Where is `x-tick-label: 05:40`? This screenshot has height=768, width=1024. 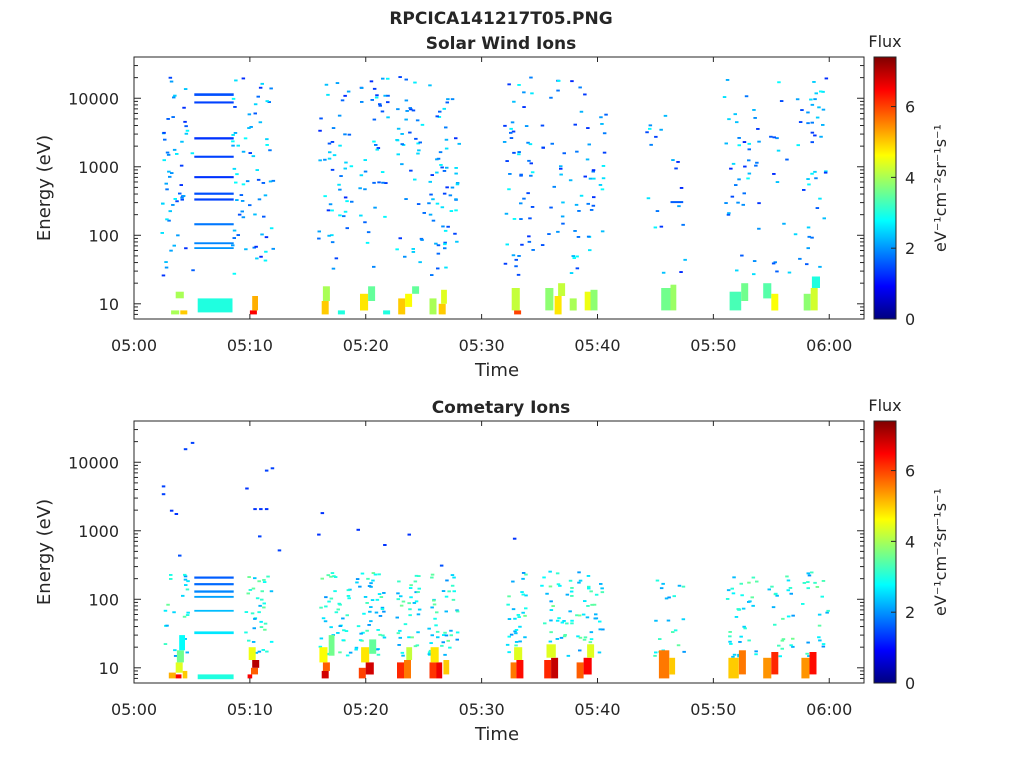 x-tick-label: 05:40 is located at coordinates (597, 345).